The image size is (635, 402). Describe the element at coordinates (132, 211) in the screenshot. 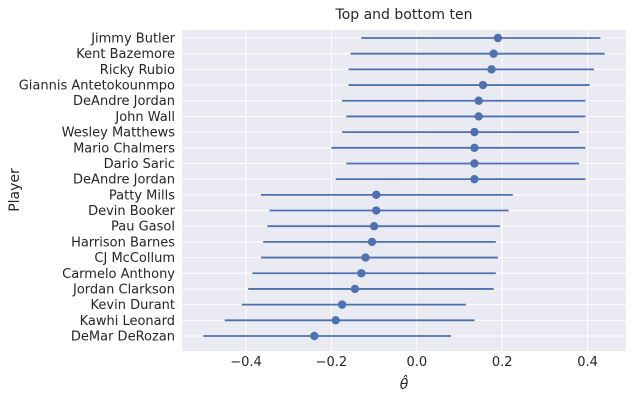

I see `y-tick-label: Devin Booker` at that location.